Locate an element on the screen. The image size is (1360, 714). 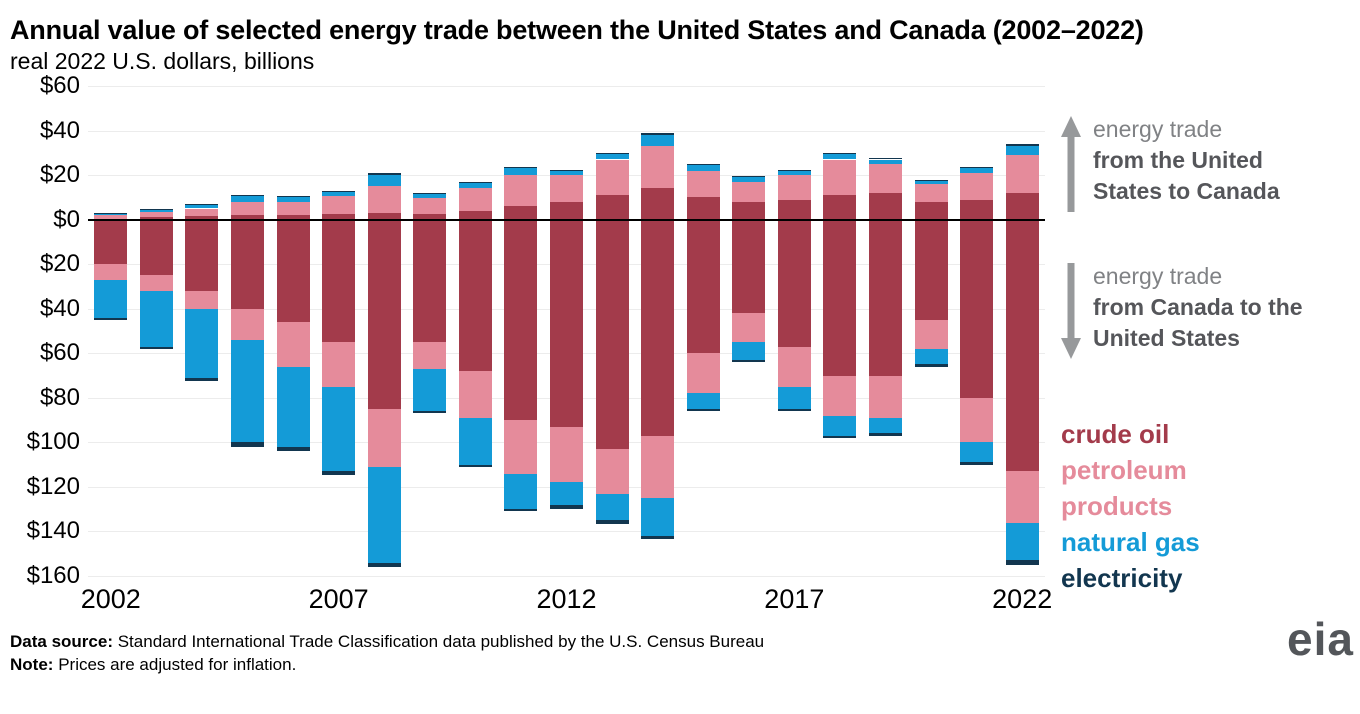
x-tick-label: 2012 is located at coordinates (566, 599).